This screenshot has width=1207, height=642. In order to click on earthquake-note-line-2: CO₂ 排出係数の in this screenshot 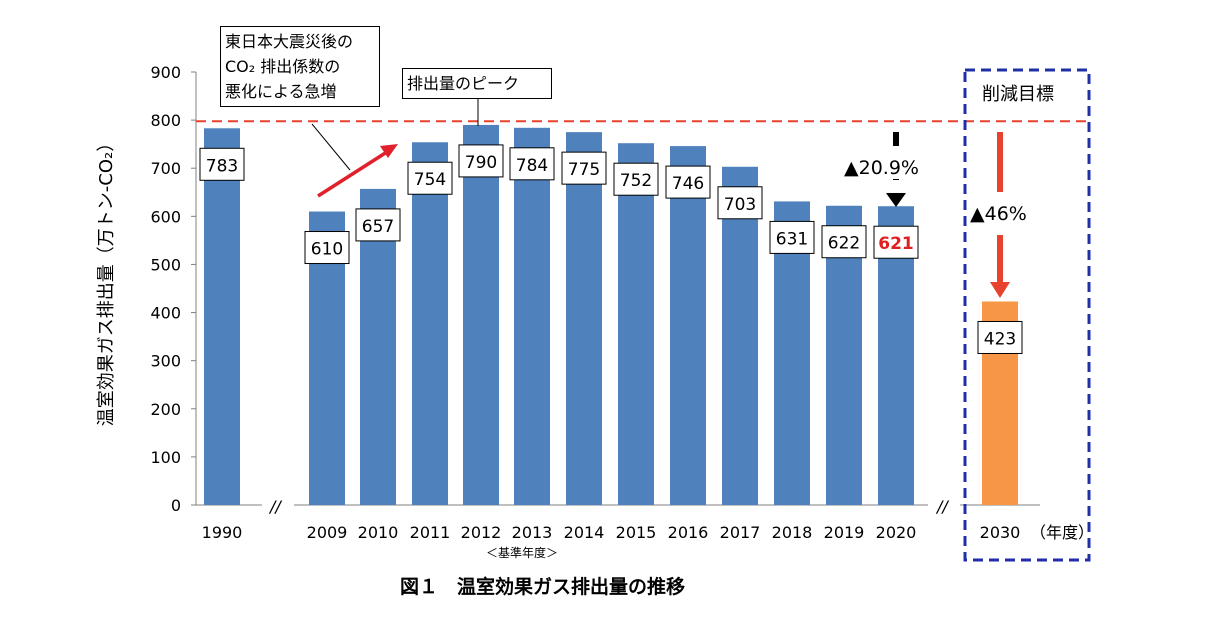, I will do `click(283, 66)`.